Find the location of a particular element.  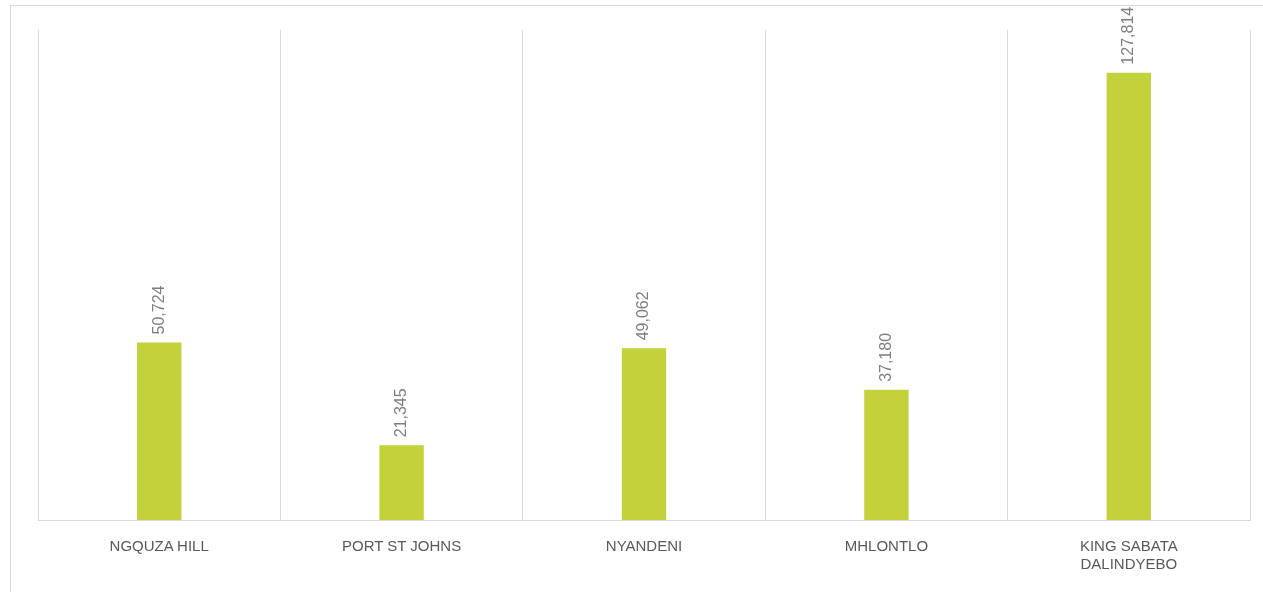

data-label: 37,180 is located at coordinates (885, 357).